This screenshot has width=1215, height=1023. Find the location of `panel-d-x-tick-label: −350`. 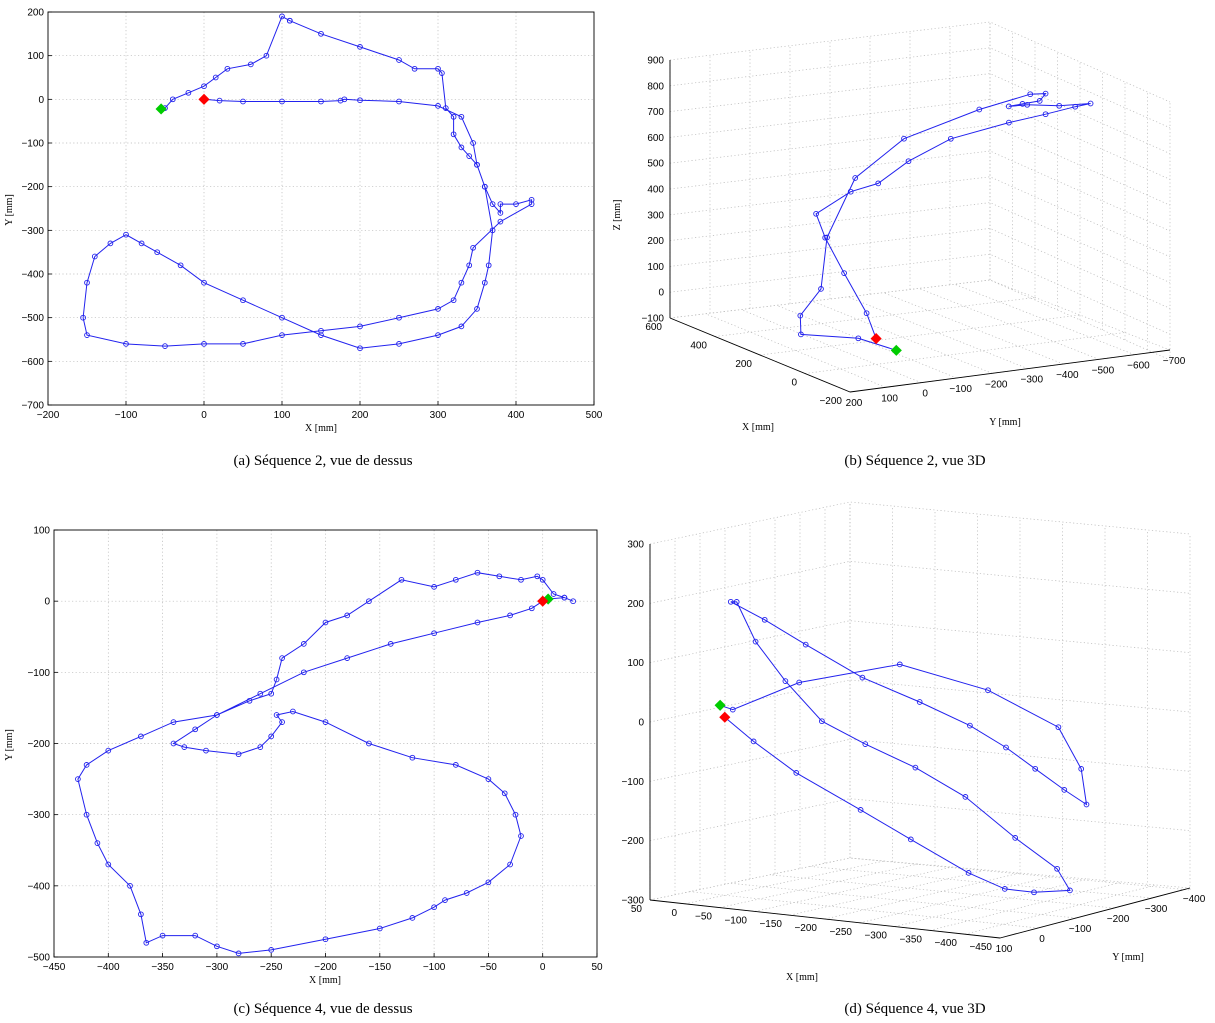

panel-d-x-tick-label: −350 is located at coordinates (910, 939).